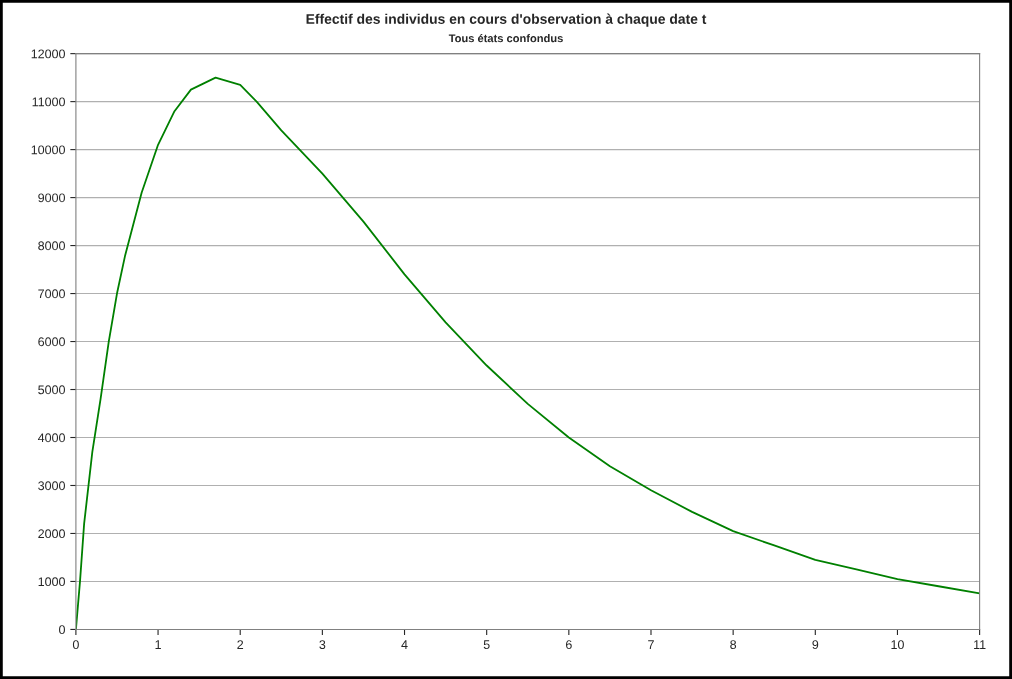  I want to click on x-tick-label: 6, so click(569, 645).